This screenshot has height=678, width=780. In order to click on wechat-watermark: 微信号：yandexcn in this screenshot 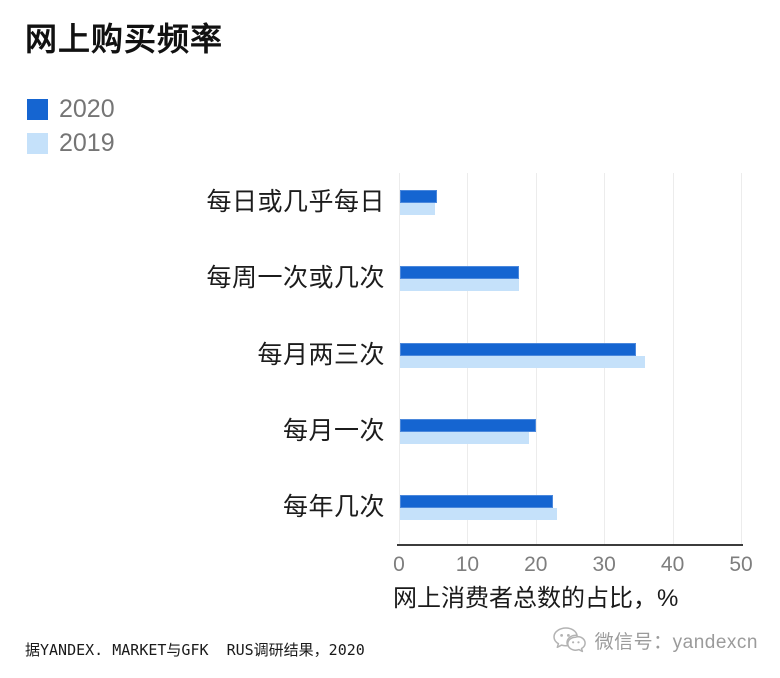, I will do `click(655, 640)`.